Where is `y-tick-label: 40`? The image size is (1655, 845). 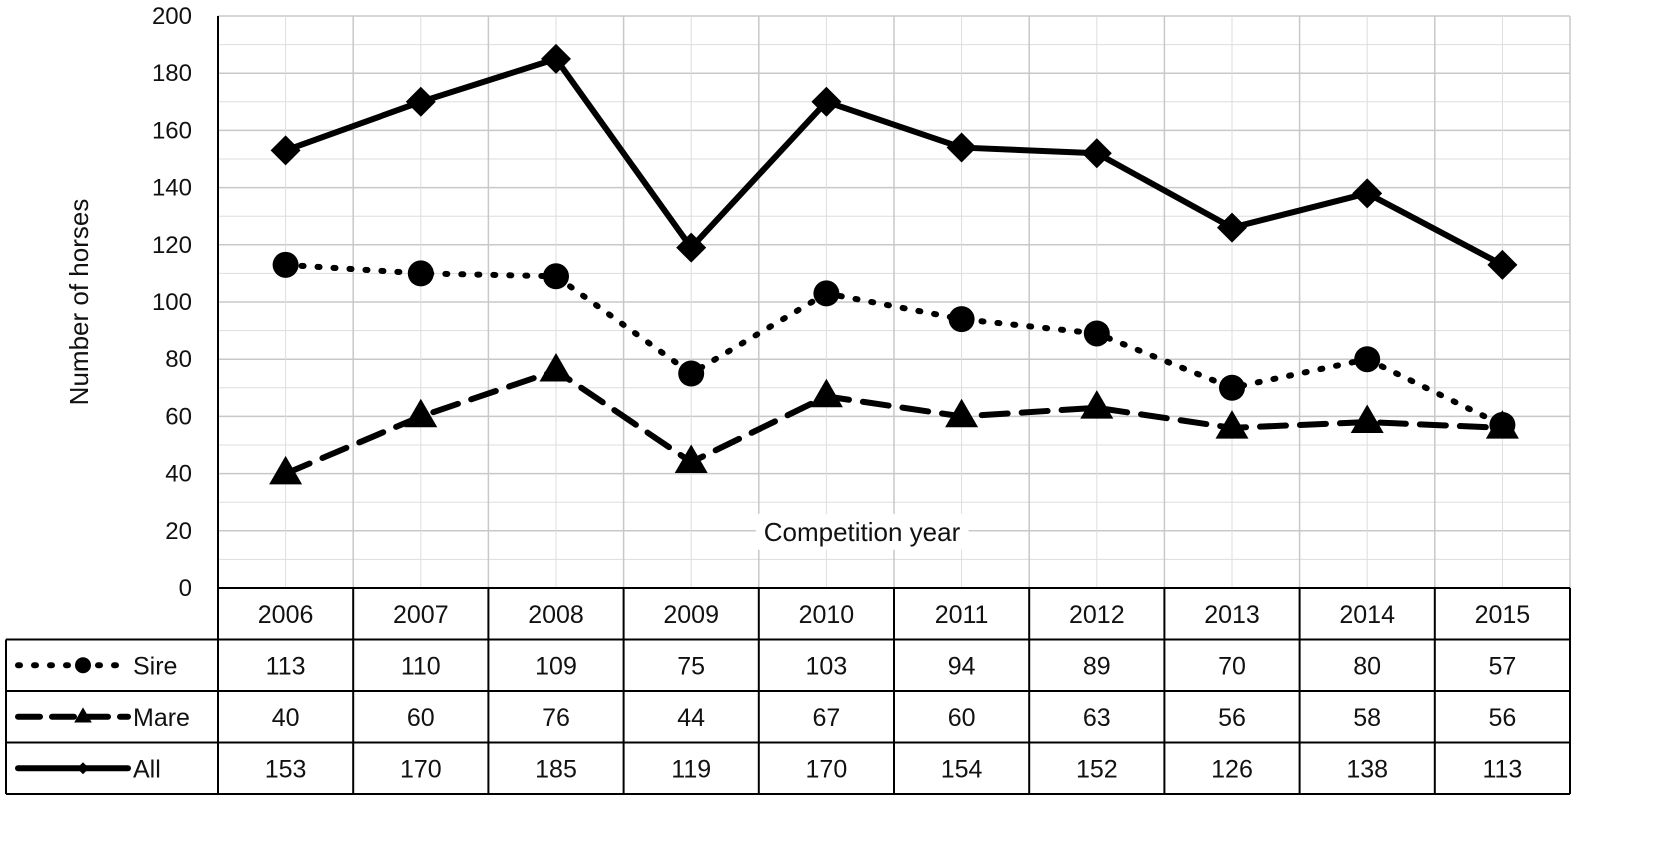 y-tick-label: 40 is located at coordinates (178, 474).